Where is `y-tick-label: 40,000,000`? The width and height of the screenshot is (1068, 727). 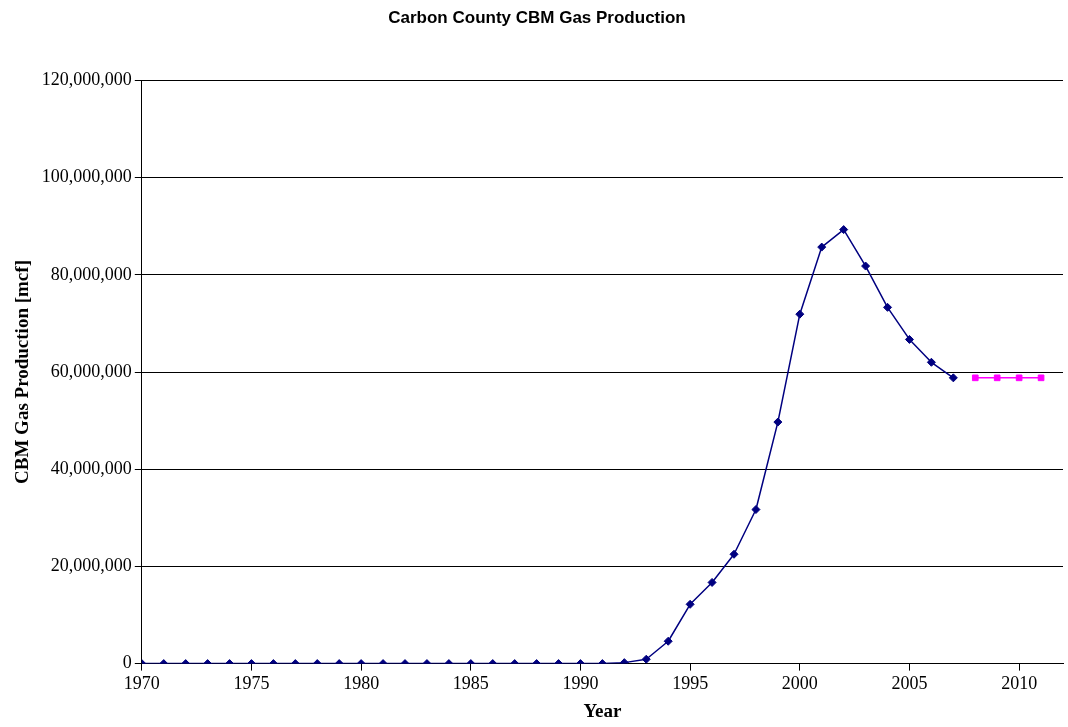 y-tick-label: 40,000,000 is located at coordinates (91, 467).